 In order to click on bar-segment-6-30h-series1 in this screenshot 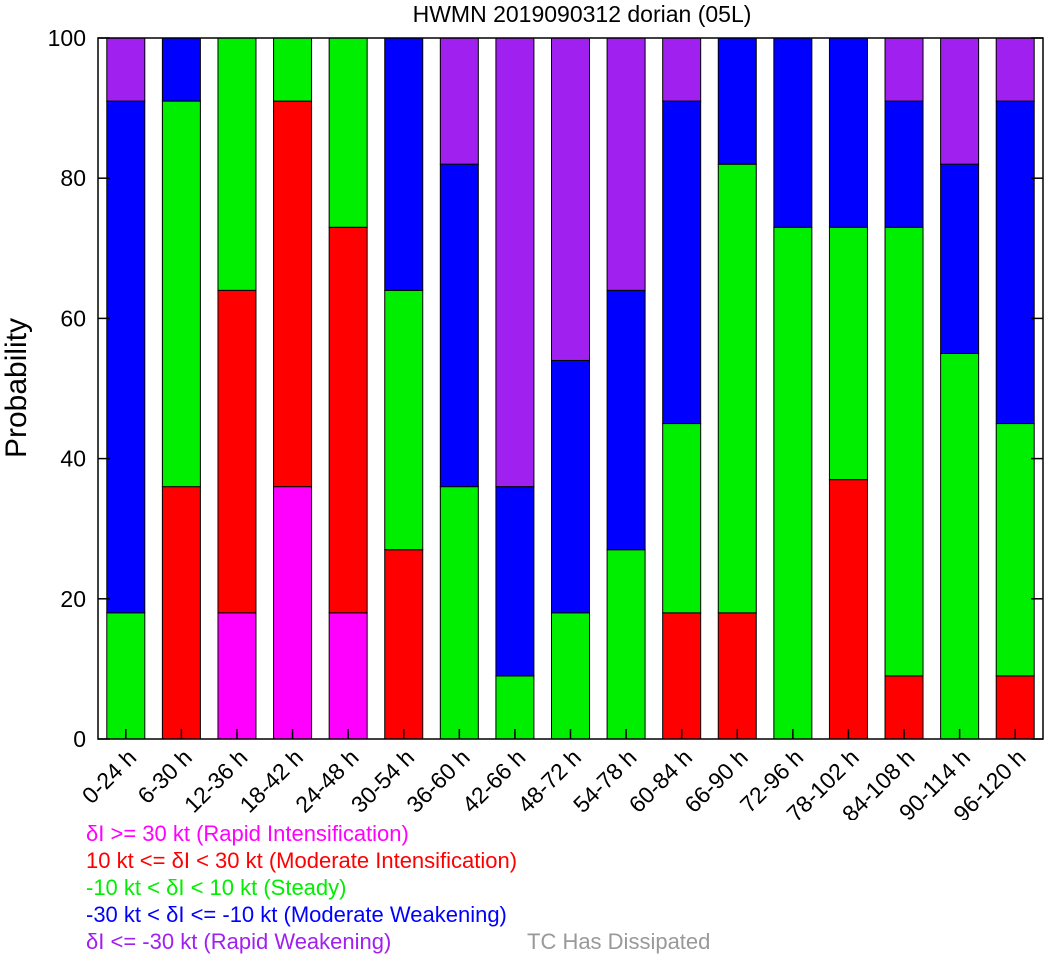, I will do `click(181, 613)`.